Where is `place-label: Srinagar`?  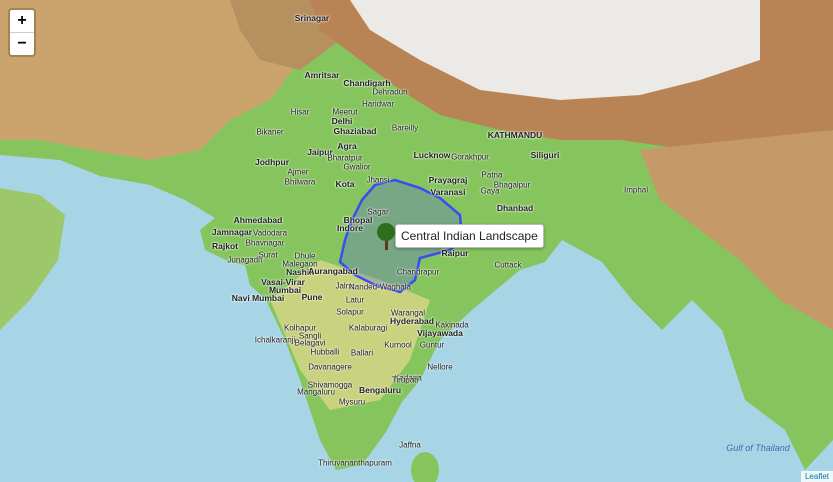 place-label: Srinagar is located at coordinates (312, 18).